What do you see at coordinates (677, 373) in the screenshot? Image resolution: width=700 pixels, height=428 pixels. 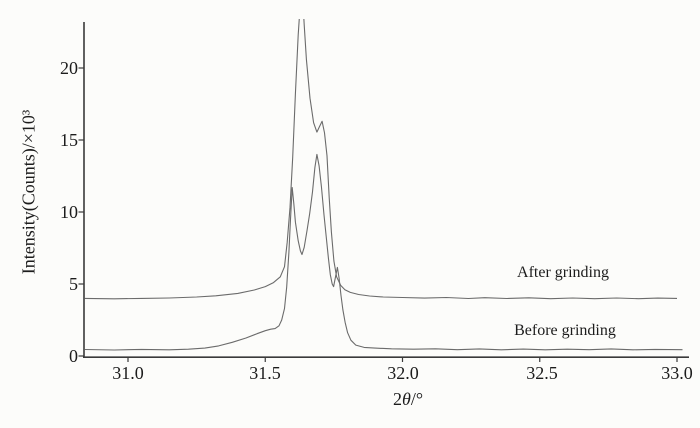 I see `x-tick-label: 33.0` at bounding box center [677, 373].